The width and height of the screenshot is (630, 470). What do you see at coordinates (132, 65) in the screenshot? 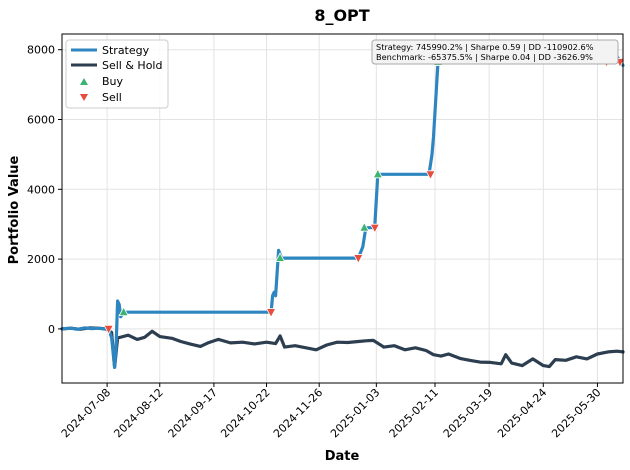
I see `legend-sell-hold-label: Sell & Hold` at bounding box center [132, 65].